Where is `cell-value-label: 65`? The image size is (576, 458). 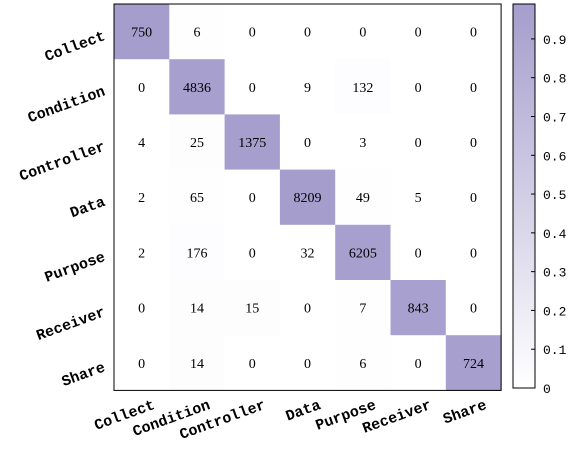
cell-value-label: 65 is located at coordinates (197, 198).